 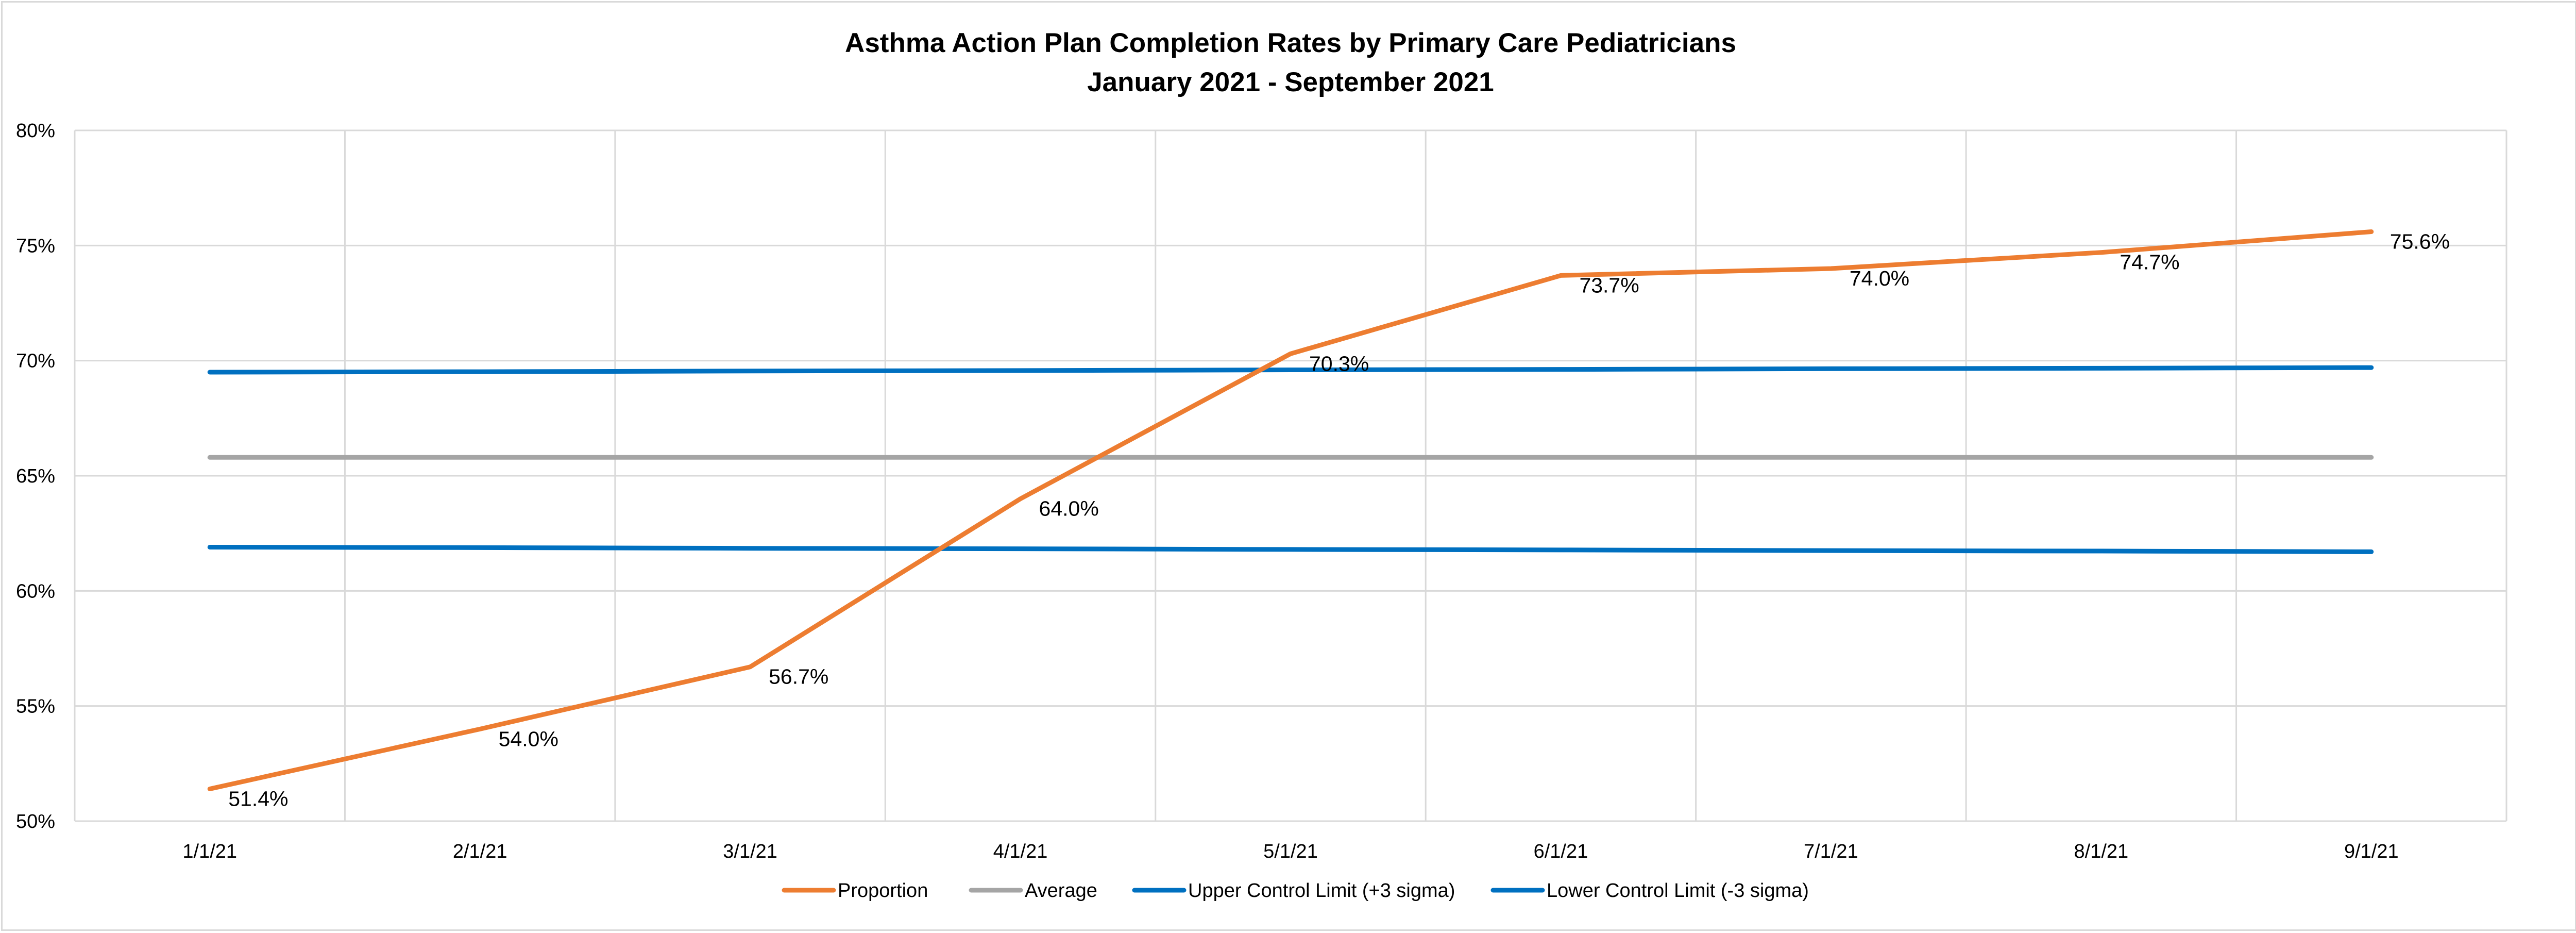 What do you see at coordinates (1290, 851) in the screenshot?
I see `x-tick-label: 5/1/21` at bounding box center [1290, 851].